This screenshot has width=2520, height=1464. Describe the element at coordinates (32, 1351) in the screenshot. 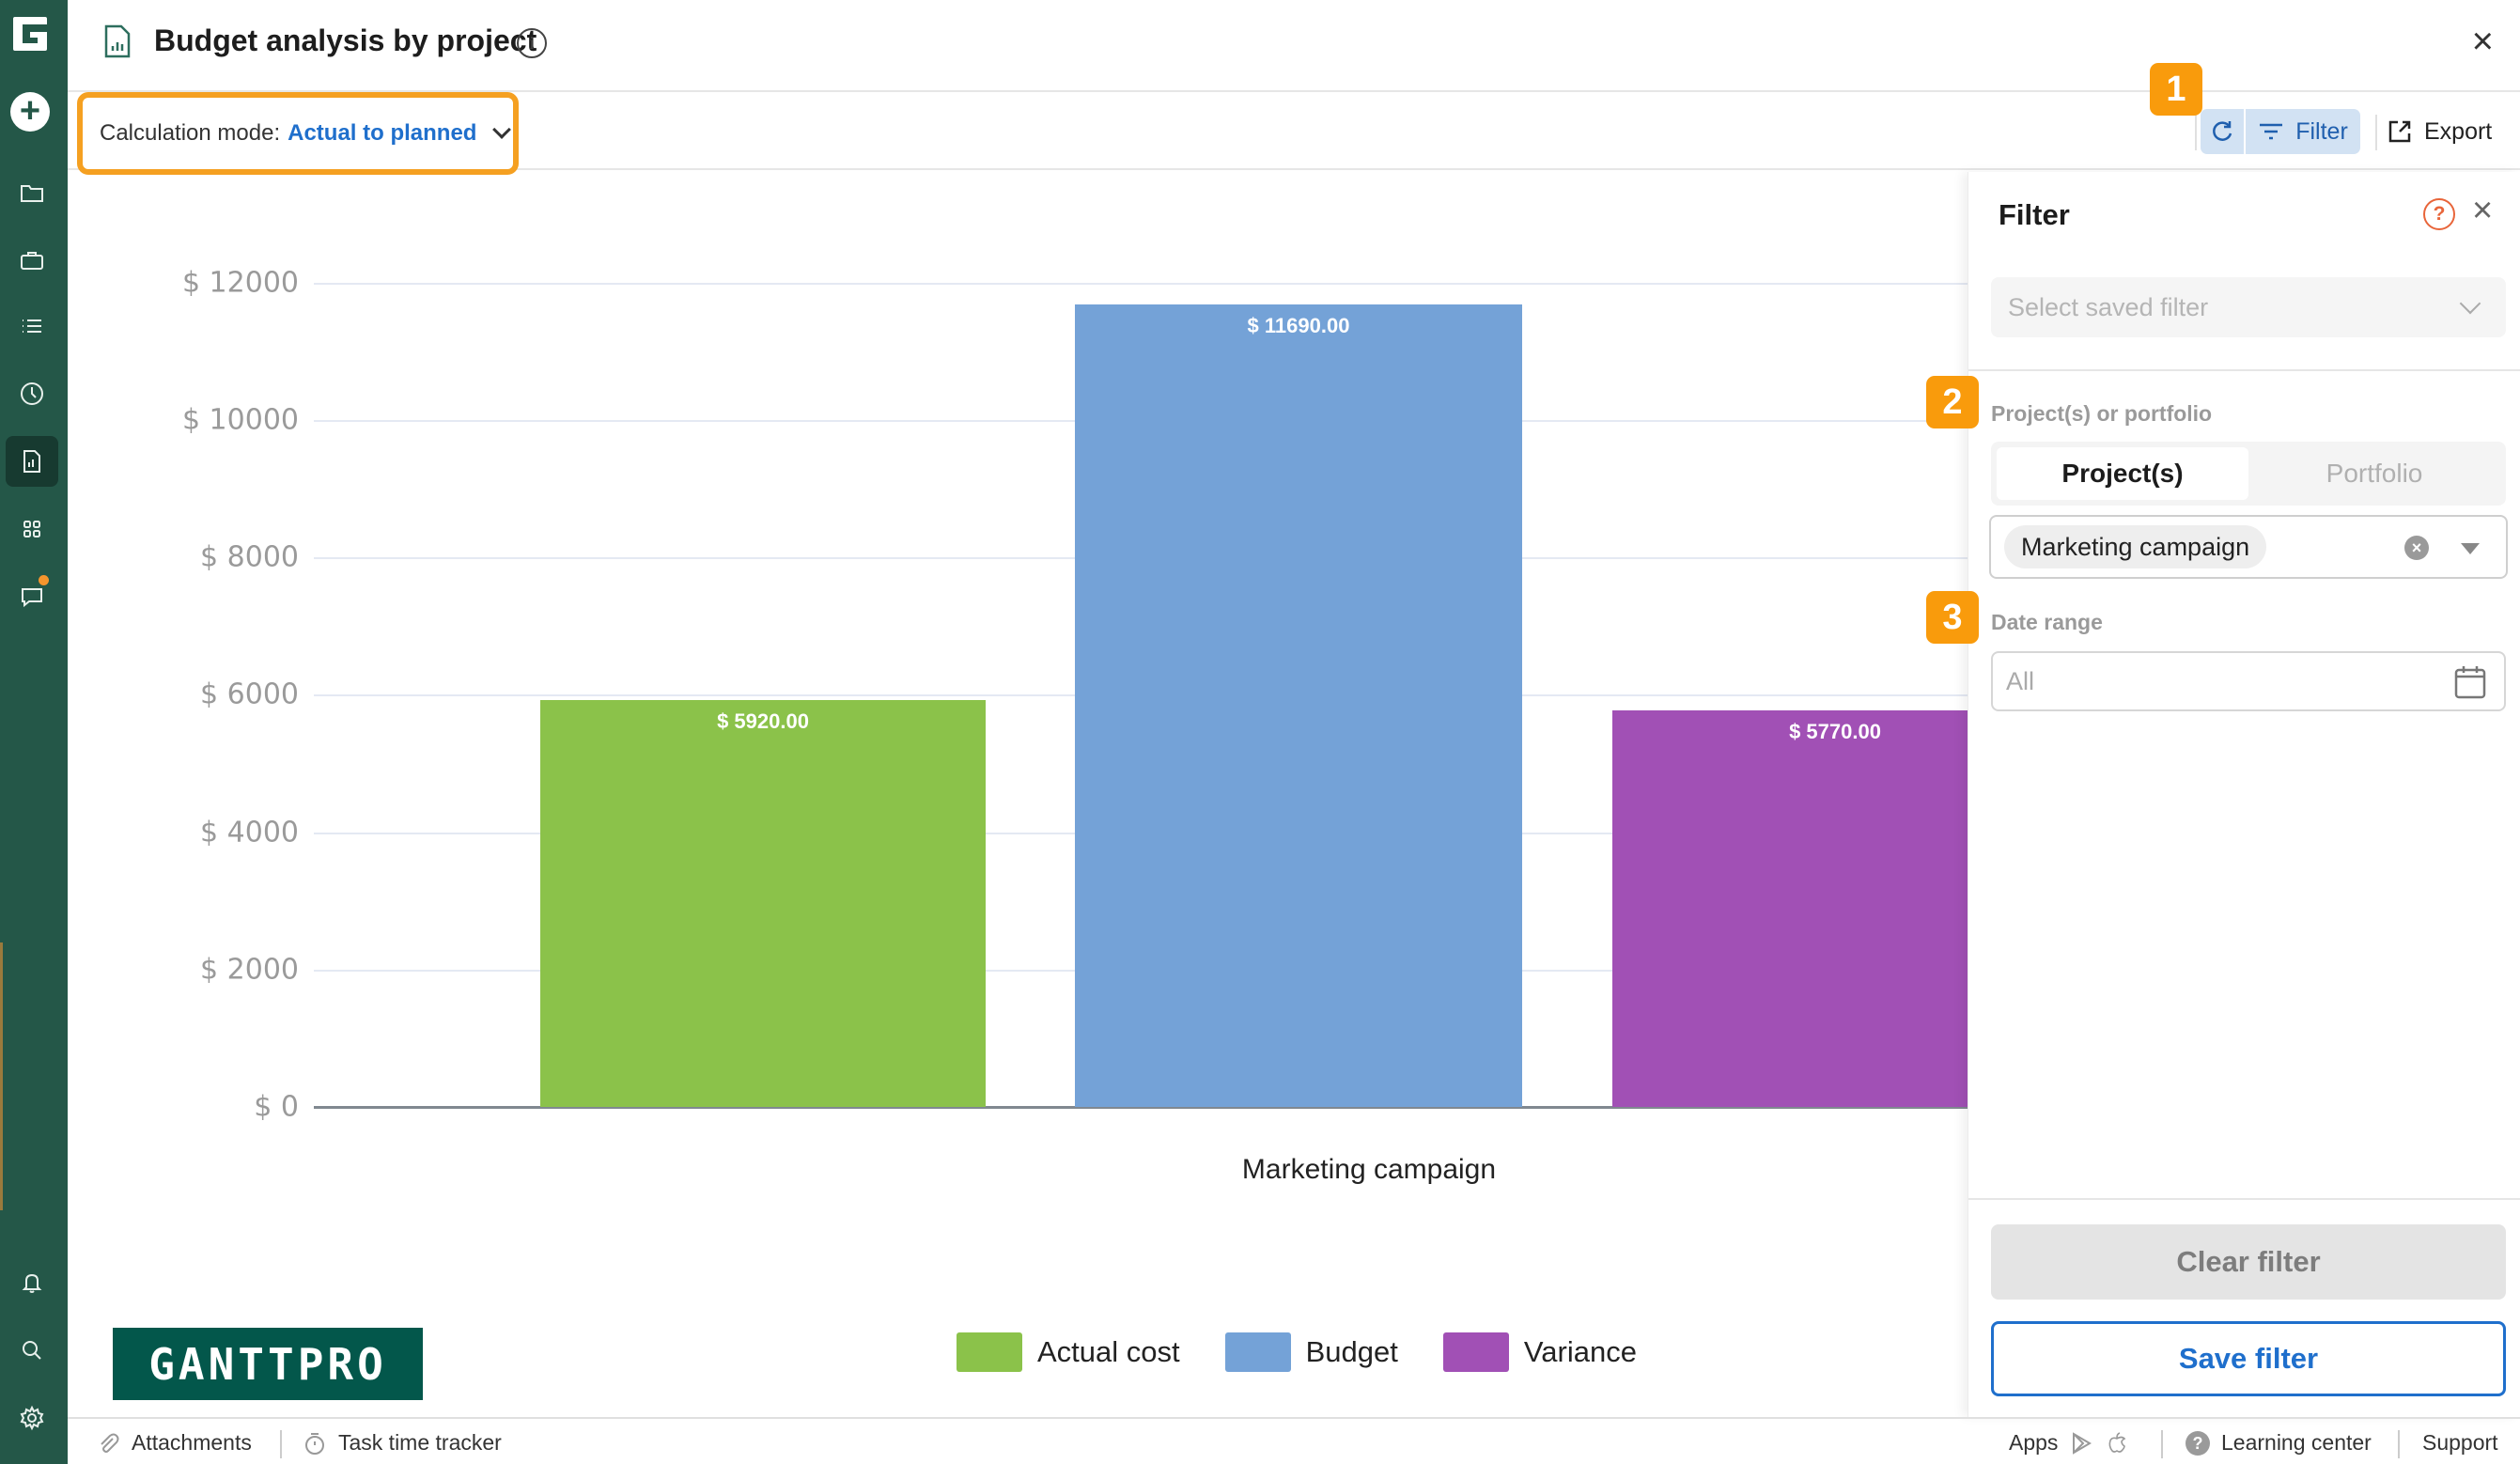

I see `sidebar-item-search` at that location.